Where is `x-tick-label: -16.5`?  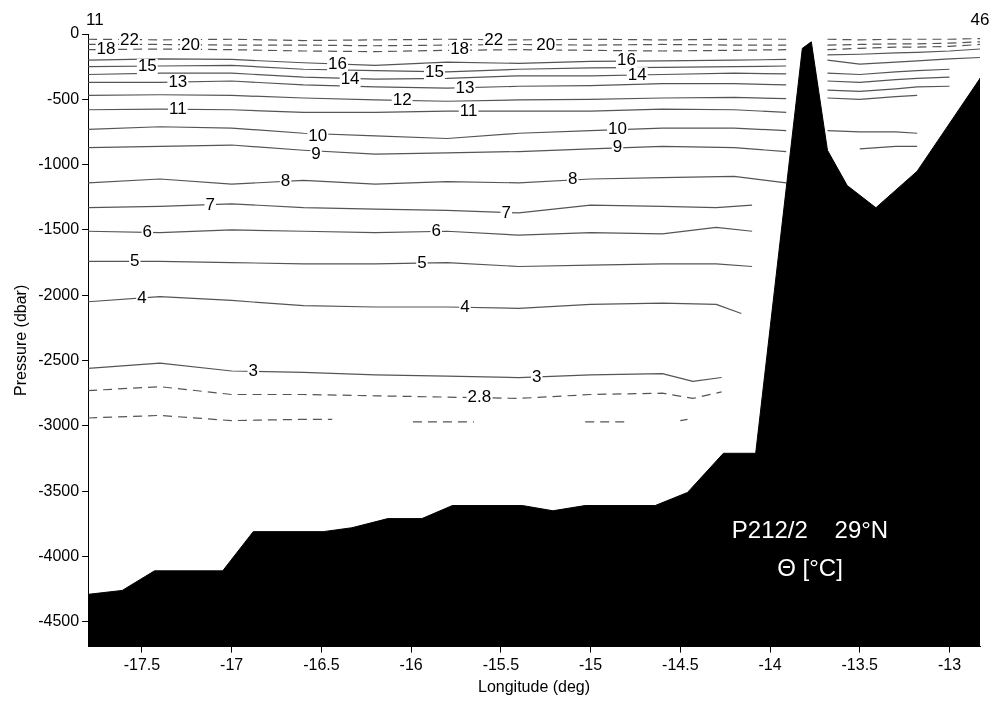
x-tick-label: -16.5 is located at coordinates (321, 664).